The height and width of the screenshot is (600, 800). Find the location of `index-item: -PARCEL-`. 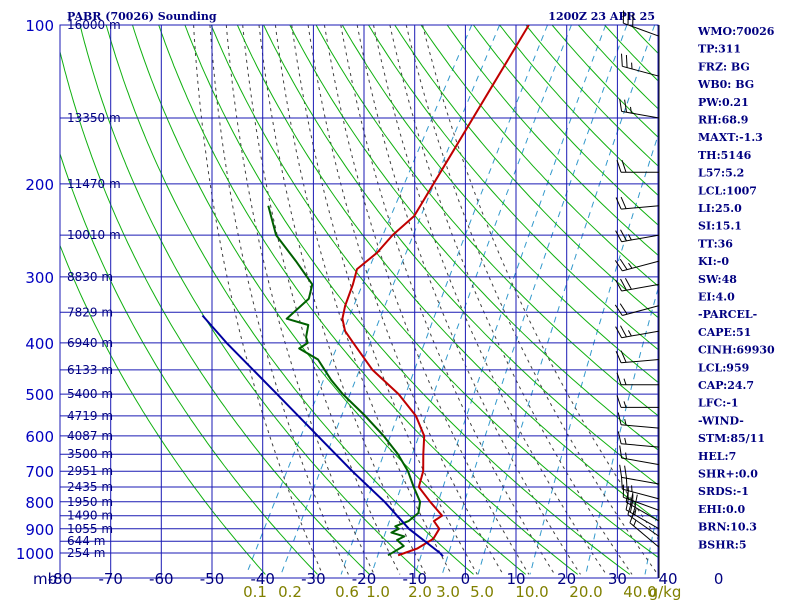

index-item: -PARCEL- is located at coordinates (727, 314).